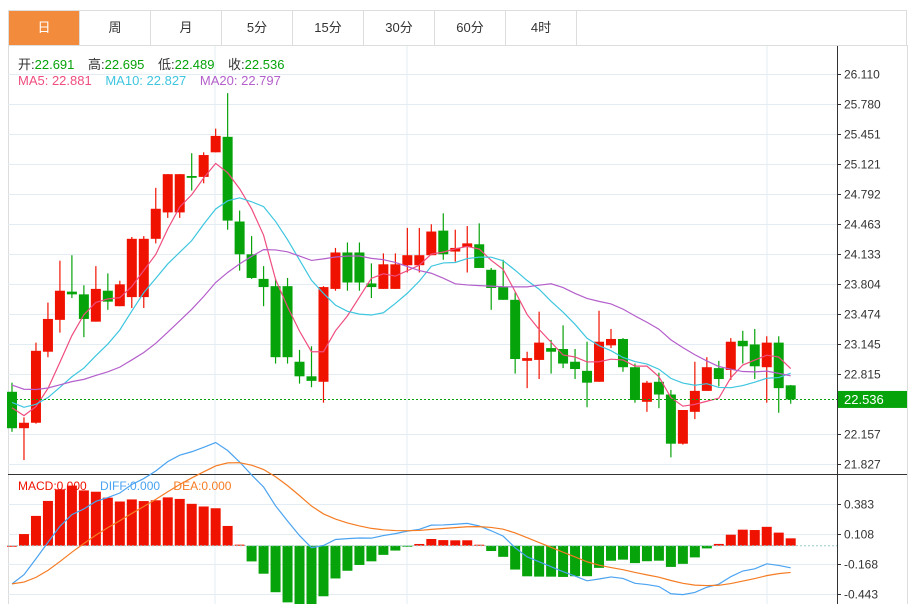  I want to click on tab-6: 60分, so click(470, 28).